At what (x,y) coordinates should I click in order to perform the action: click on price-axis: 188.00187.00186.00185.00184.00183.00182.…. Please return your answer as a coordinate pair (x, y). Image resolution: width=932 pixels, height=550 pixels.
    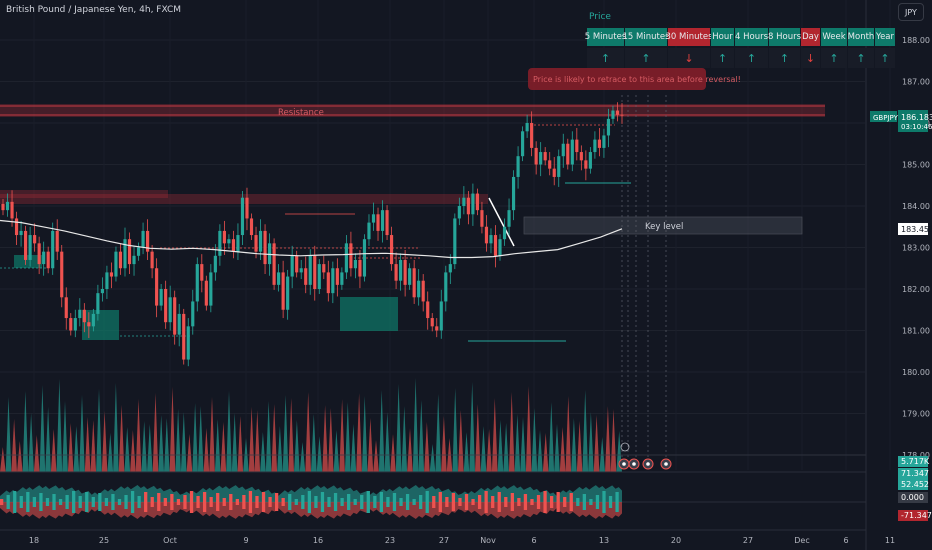
    Looking at the image, I should click on (897, 275).